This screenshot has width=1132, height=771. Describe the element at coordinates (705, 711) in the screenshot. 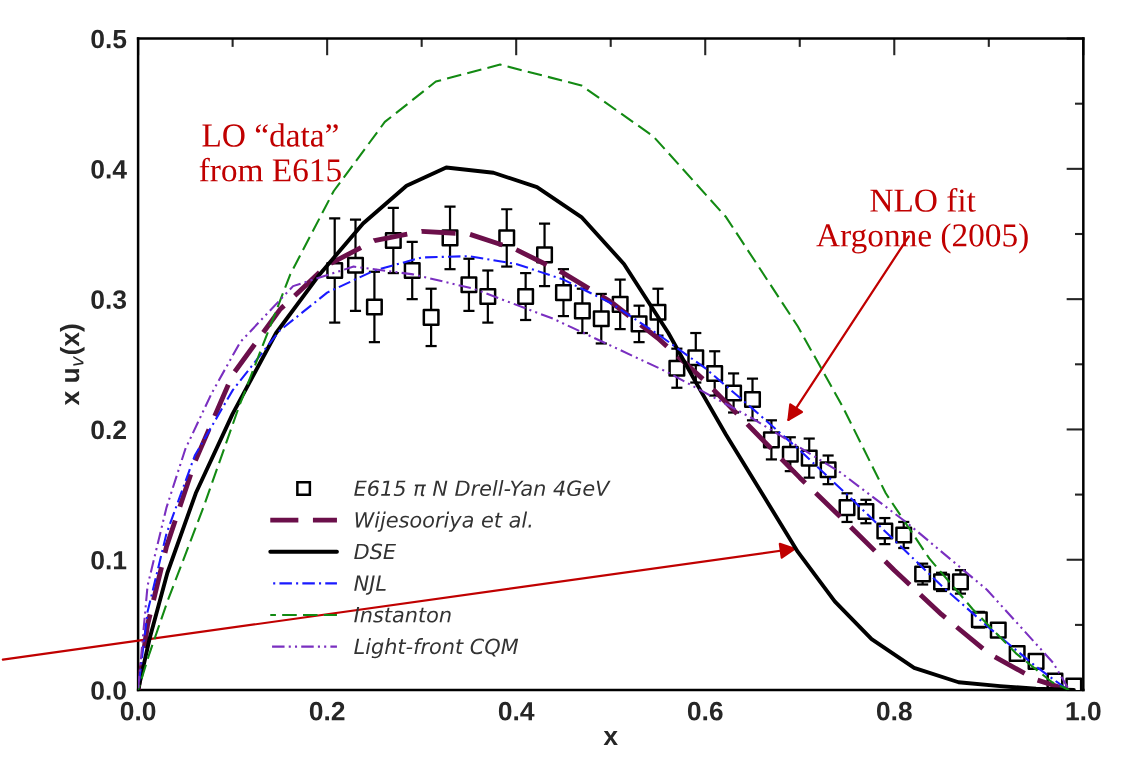

I see `x-tick-label: 0.6` at that location.